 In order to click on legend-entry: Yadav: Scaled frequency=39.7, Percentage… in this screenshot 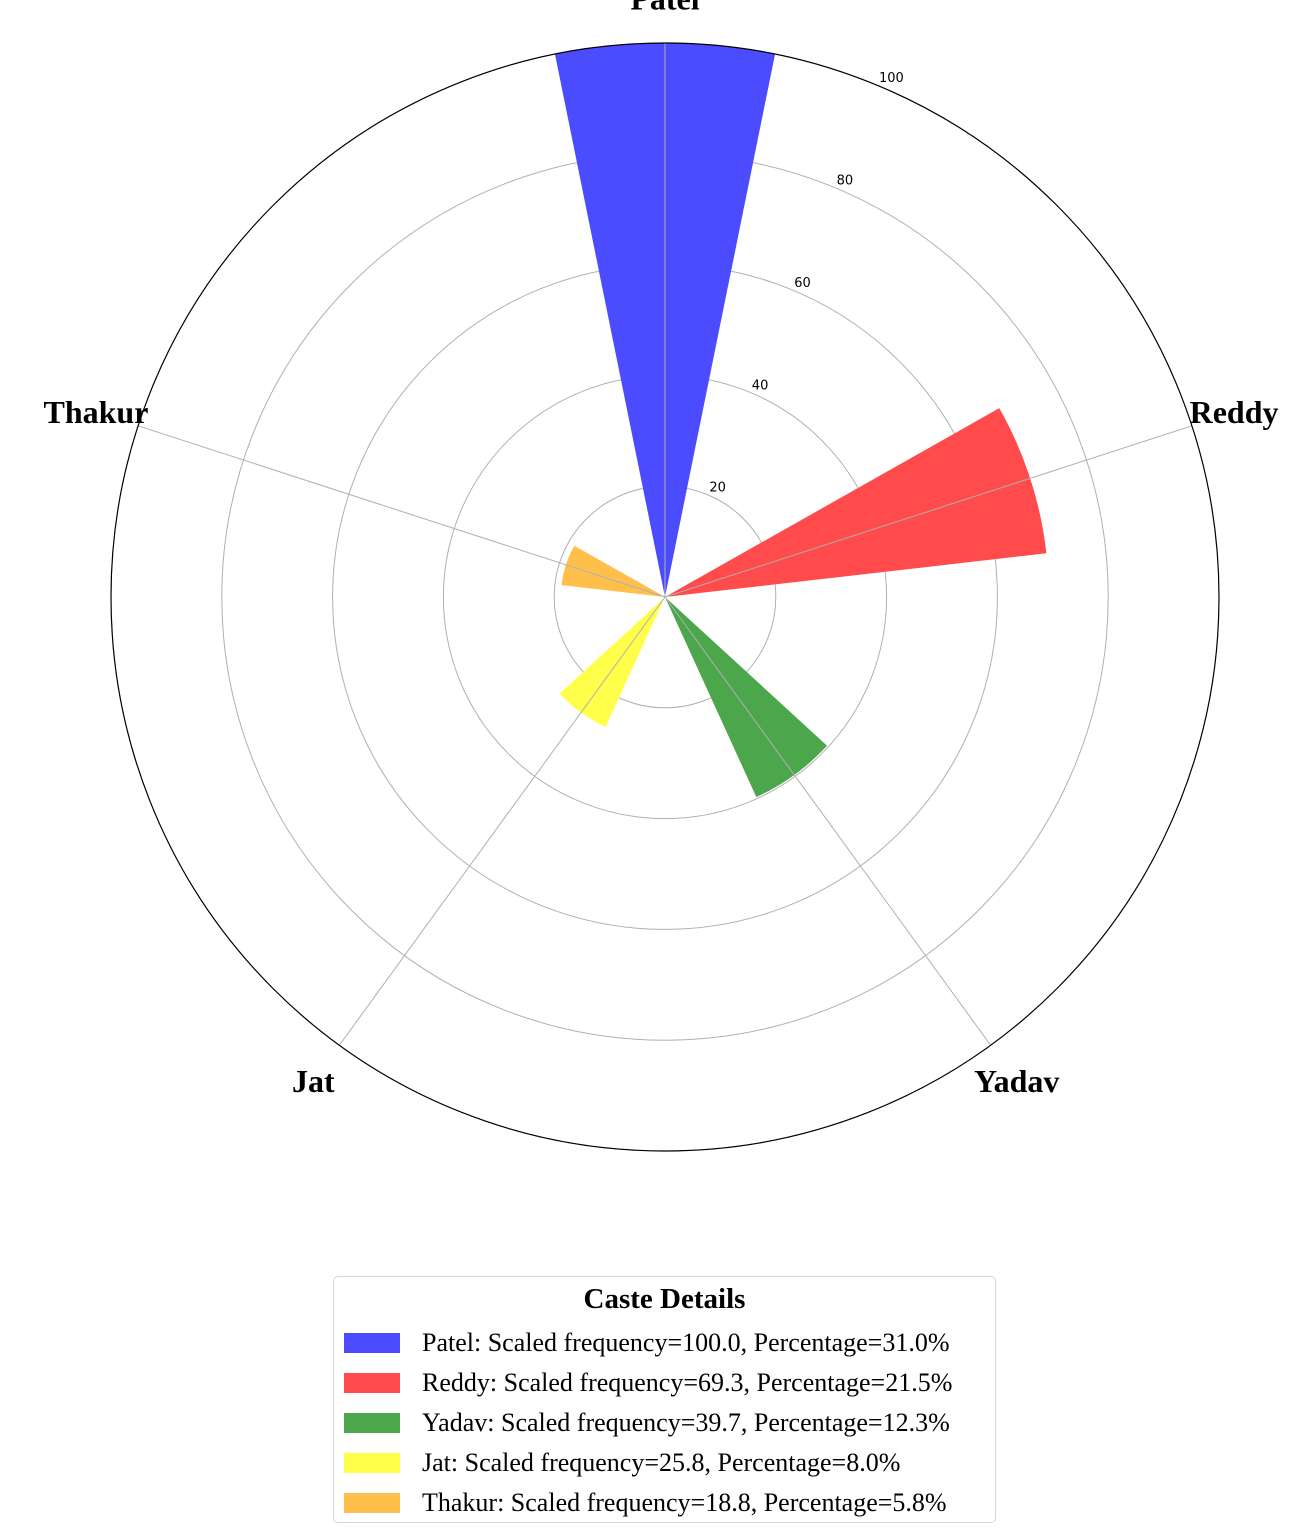, I will do `click(647, 1423)`.